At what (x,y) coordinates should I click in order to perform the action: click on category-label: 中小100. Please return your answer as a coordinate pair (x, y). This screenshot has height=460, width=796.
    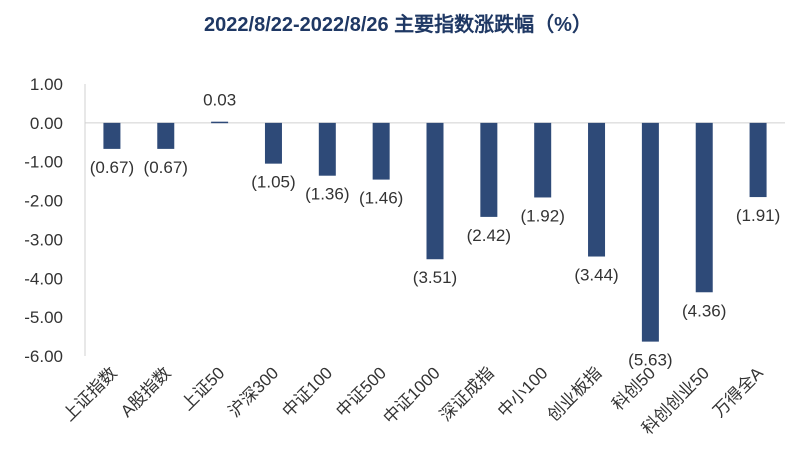
    Looking at the image, I should click on (523, 392).